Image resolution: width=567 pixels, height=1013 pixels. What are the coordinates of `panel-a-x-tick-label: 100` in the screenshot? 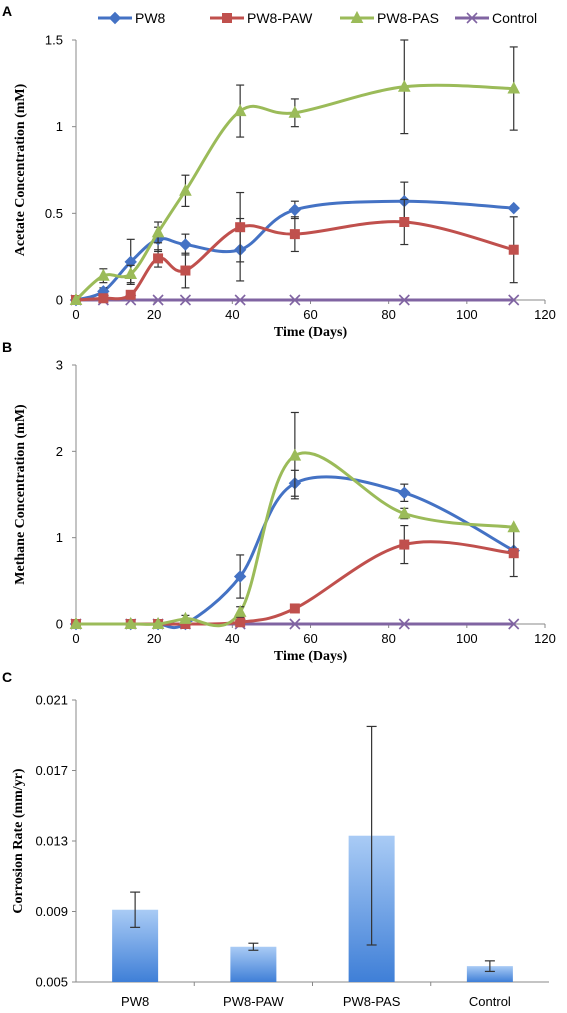 It's located at (467, 314).